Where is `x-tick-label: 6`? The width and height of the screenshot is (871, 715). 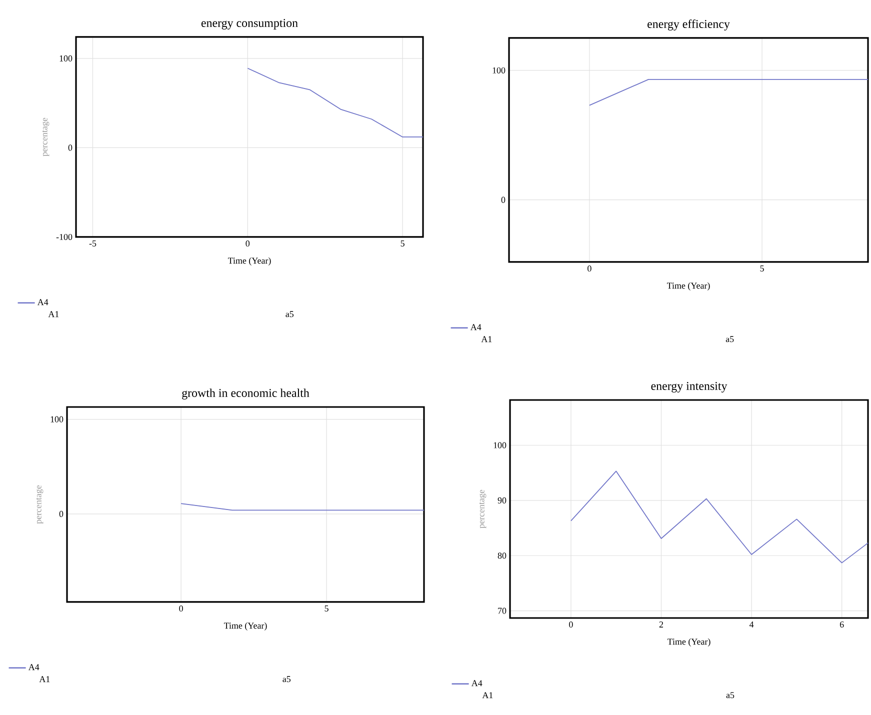
x-tick-label: 6 is located at coordinates (842, 625).